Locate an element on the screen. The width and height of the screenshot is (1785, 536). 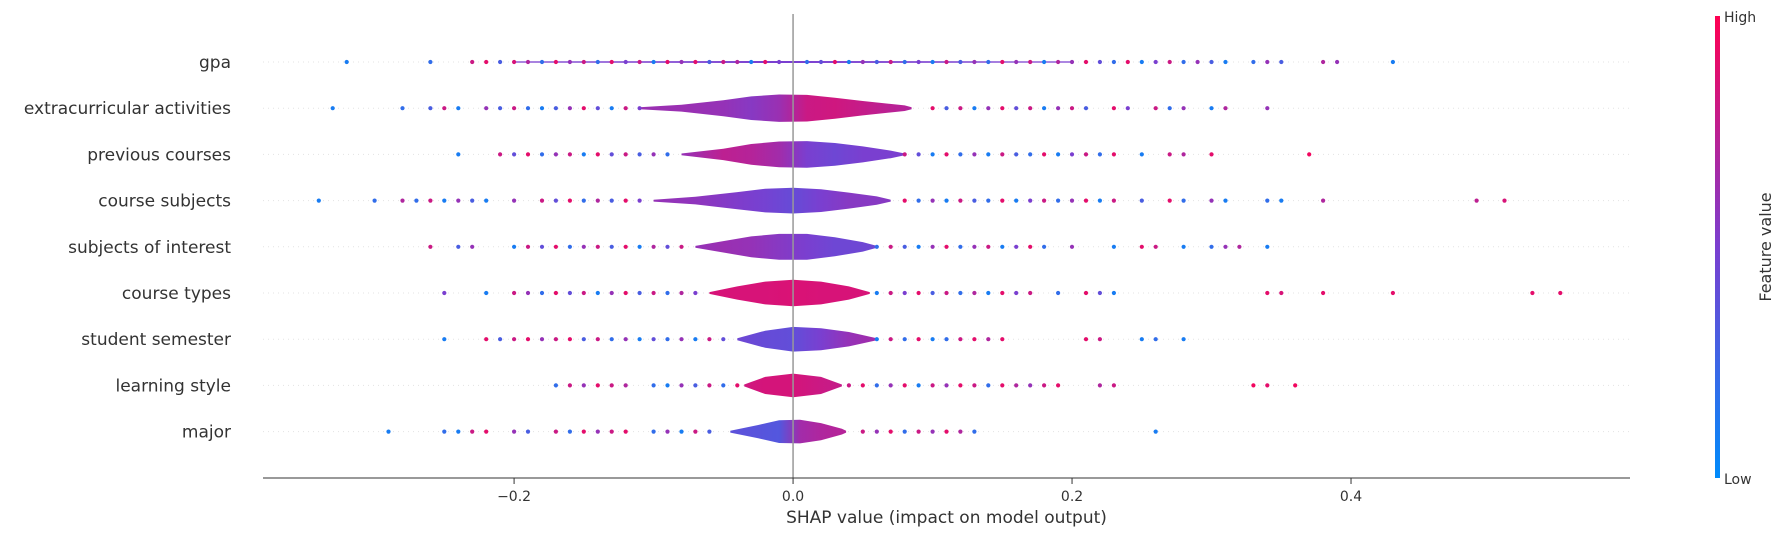
feature-label-previous-courses: previous courses is located at coordinates (159, 155).